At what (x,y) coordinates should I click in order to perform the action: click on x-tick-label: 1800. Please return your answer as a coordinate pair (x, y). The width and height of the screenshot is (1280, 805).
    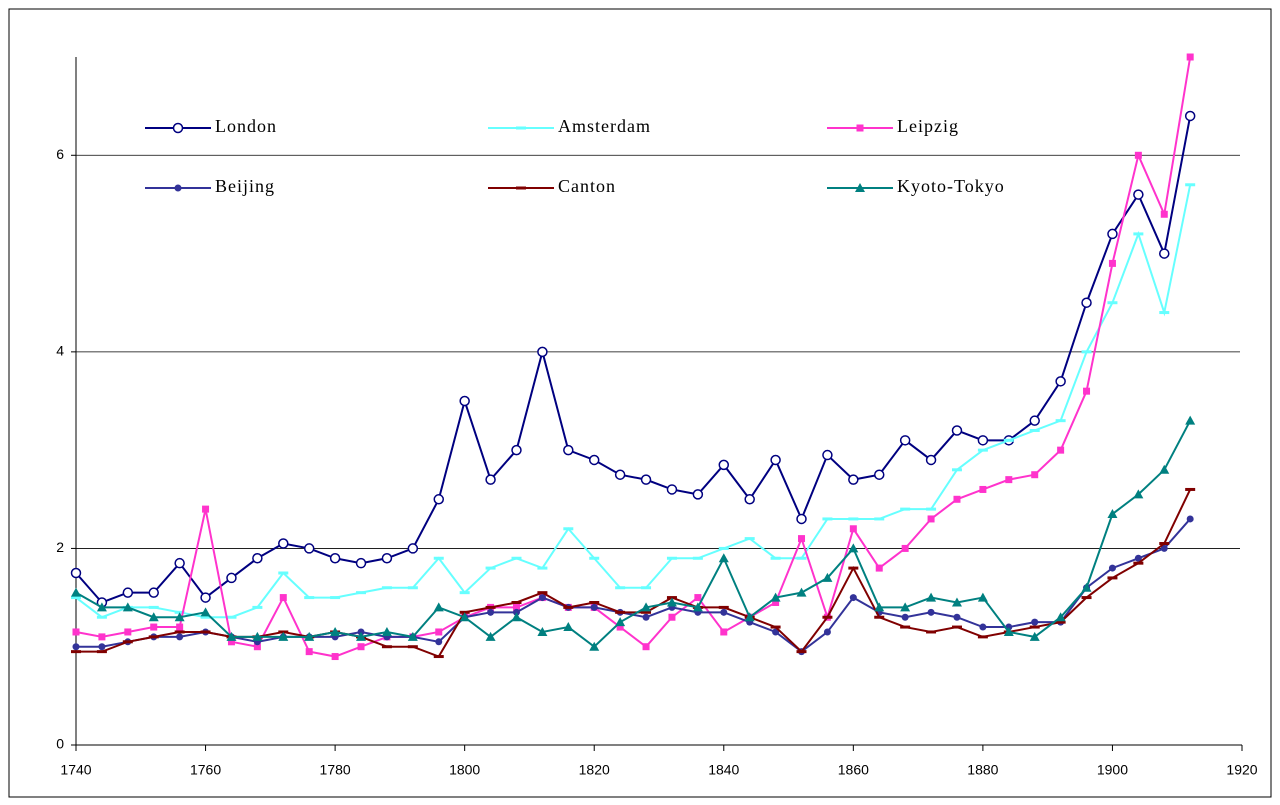
    Looking at the image, I should click on (464, 770).